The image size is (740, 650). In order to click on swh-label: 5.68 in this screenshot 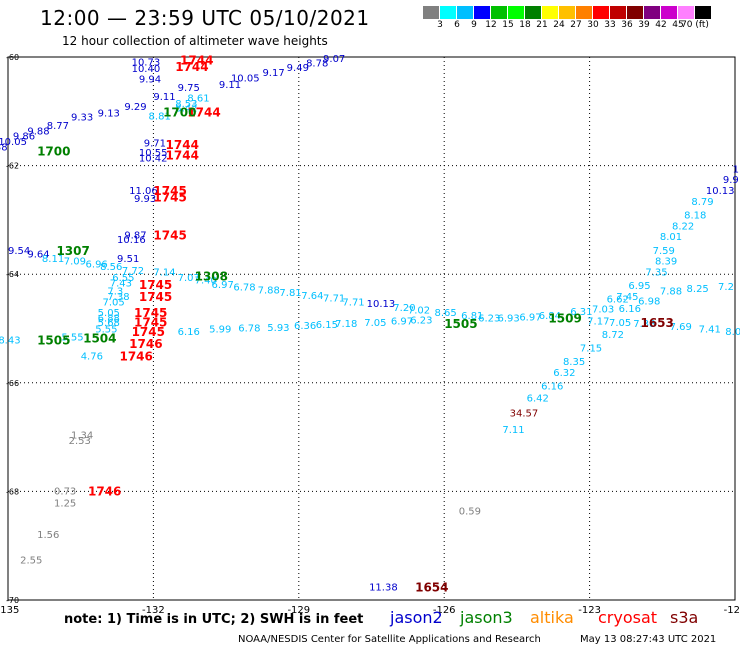, I will do `click(109, 323)`.